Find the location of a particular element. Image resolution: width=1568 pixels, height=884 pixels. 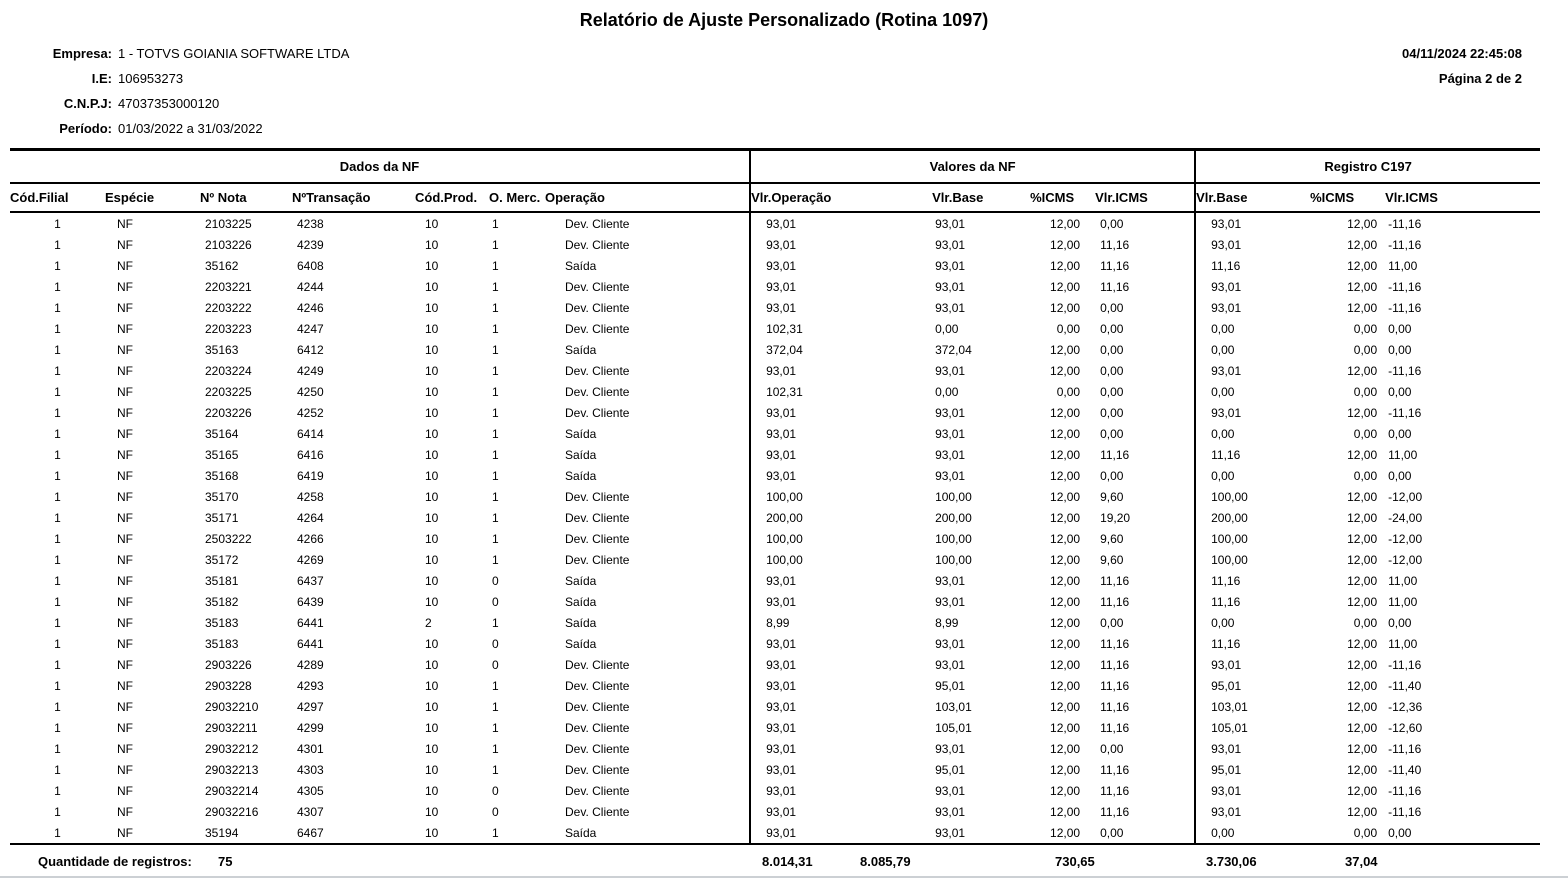

ie-value: 106953273 is located at coordinates (151, 78).